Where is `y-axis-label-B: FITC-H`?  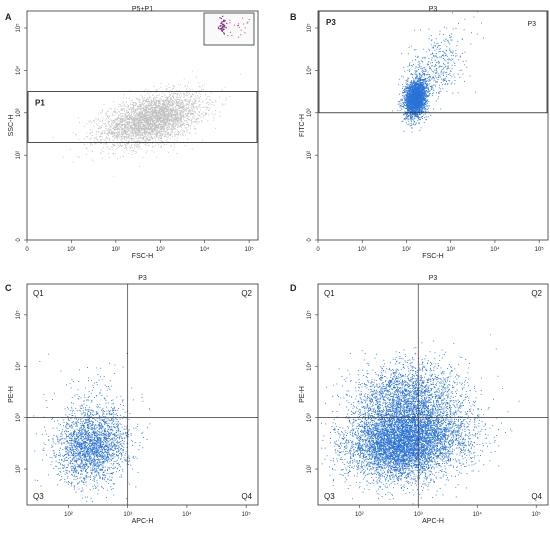
y-axis-label-B: FITC-H is located at coordinates (302, 125).